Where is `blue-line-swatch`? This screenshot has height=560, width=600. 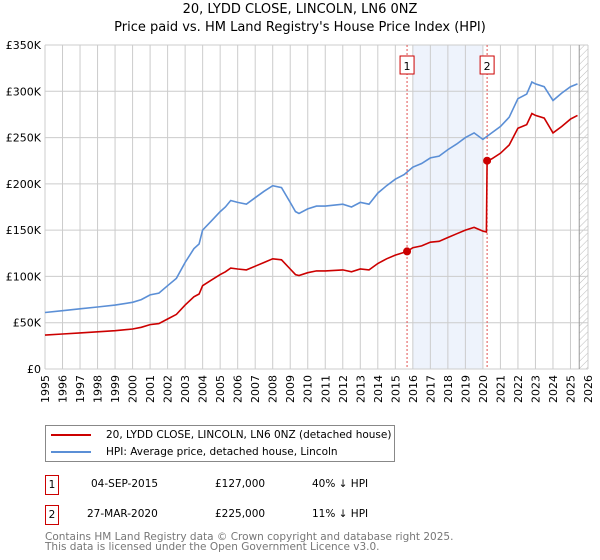 blue-line-swatch is located at coordinates (71, 452).